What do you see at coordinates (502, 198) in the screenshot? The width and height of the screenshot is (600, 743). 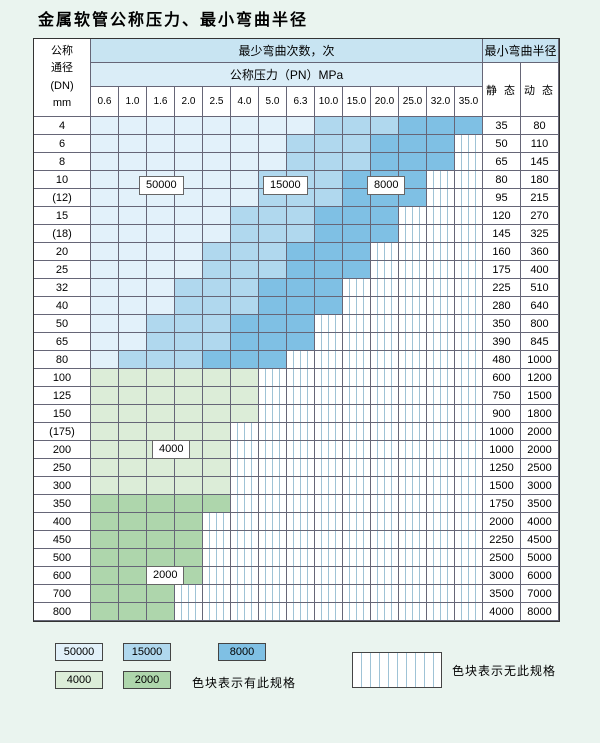 I see `static-radius-cell: 95` at bounding box center [502, 198].